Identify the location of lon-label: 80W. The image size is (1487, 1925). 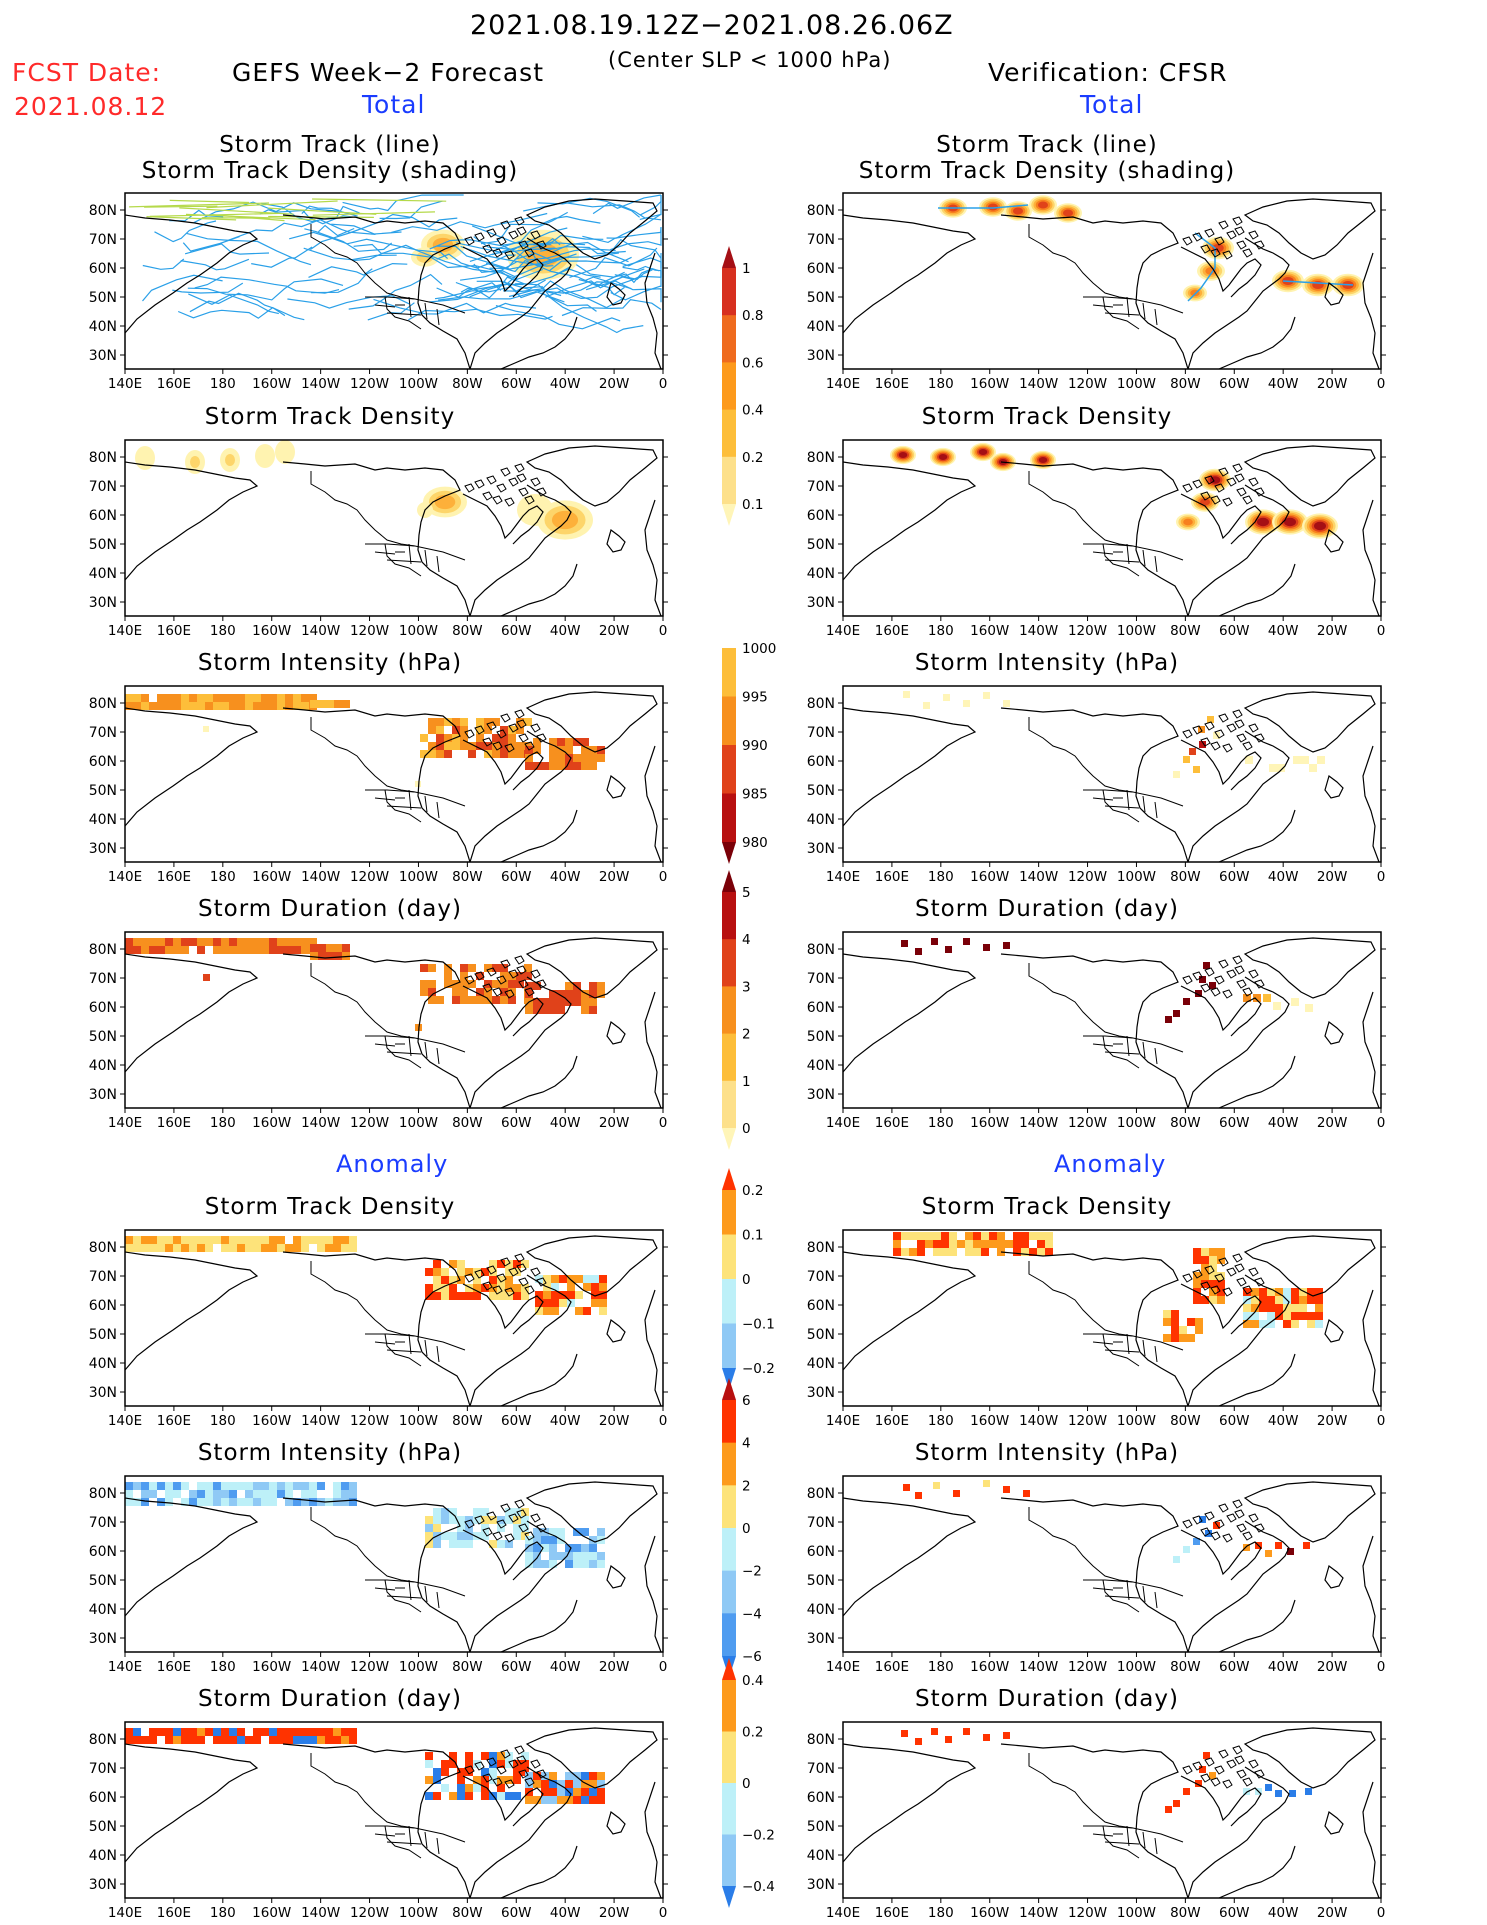
(467, 1913).